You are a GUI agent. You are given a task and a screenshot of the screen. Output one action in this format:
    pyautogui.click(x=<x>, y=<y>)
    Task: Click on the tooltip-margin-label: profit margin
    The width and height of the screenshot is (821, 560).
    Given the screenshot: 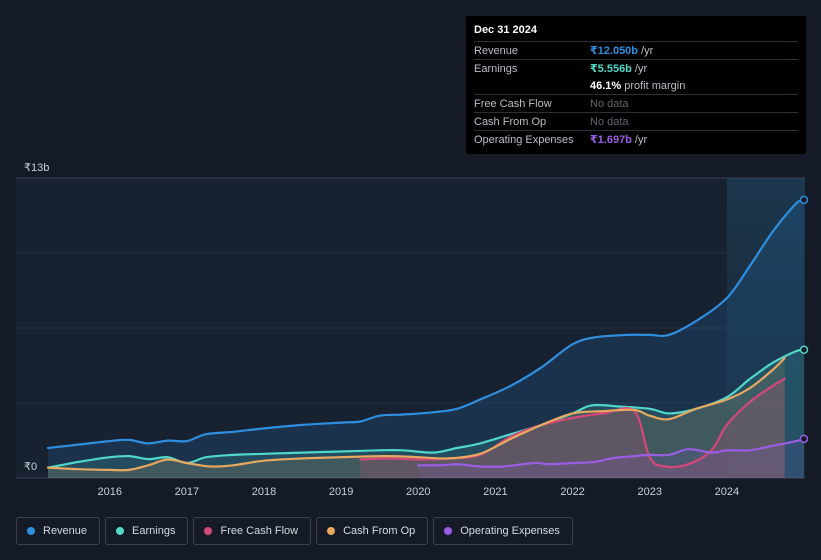 What is the action you would take?
    pyautogui.click(x=655, y=85)
    